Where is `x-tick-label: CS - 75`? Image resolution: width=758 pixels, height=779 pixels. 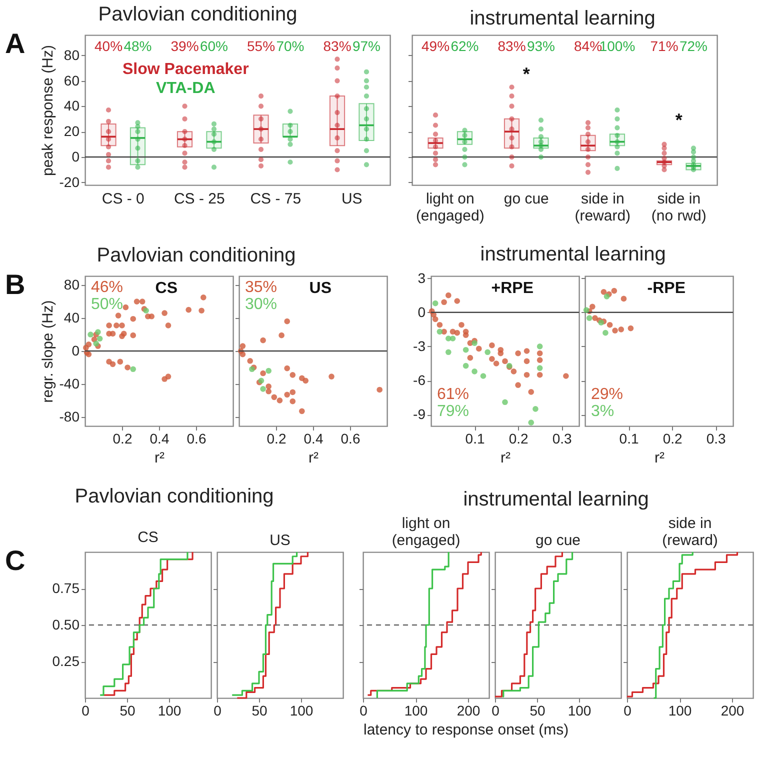
x-tick-label: CS - 75 is located at coordinates (276, 199).